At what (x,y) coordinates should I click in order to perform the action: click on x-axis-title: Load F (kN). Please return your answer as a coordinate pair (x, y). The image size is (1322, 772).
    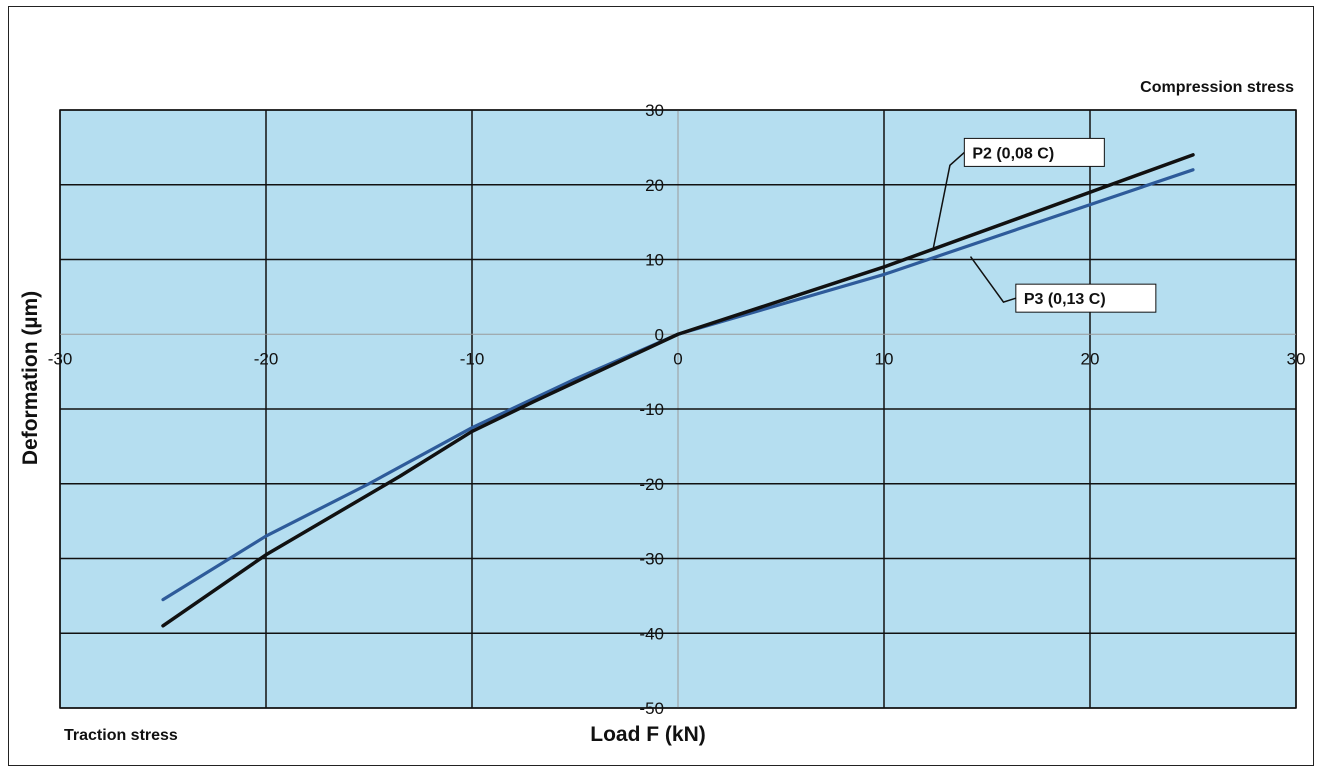
    Looking at the image, I should click on (648, 734).